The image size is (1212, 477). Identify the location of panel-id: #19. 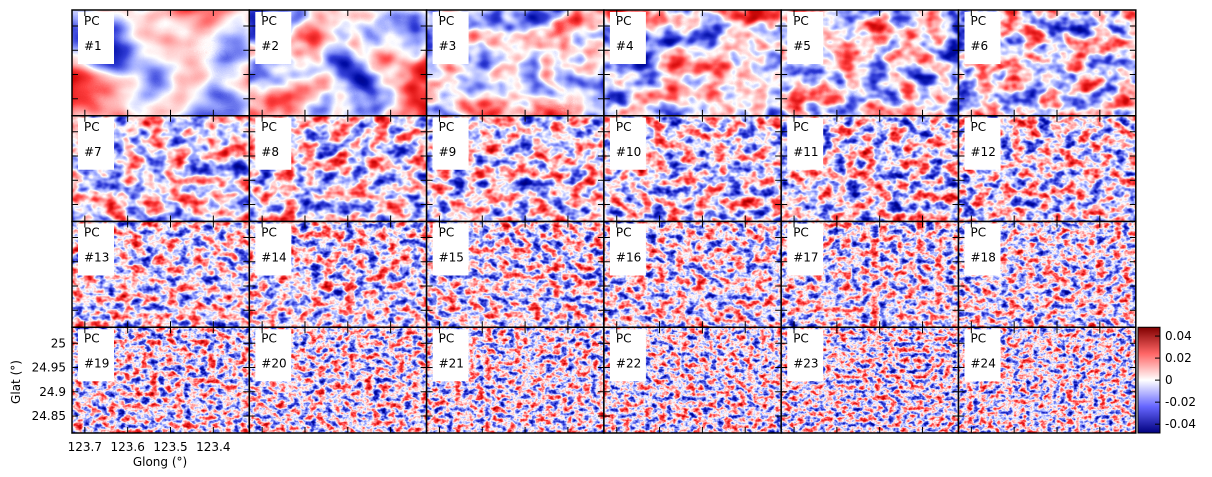
(96, 363).